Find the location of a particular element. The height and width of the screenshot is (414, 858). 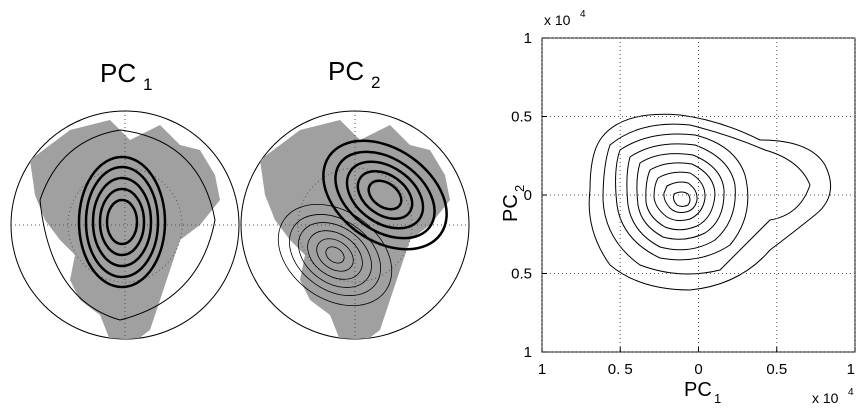

map-contour is located at coordinates (127, 225).